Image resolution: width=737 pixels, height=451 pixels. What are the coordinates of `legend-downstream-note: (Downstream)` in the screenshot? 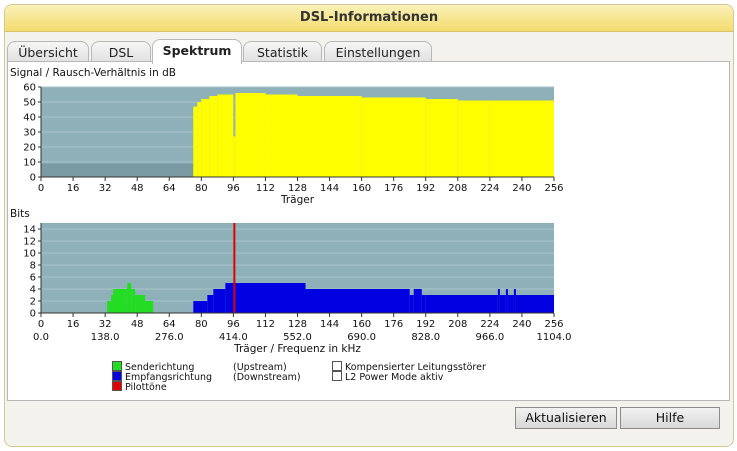 It's located at (267, 377).